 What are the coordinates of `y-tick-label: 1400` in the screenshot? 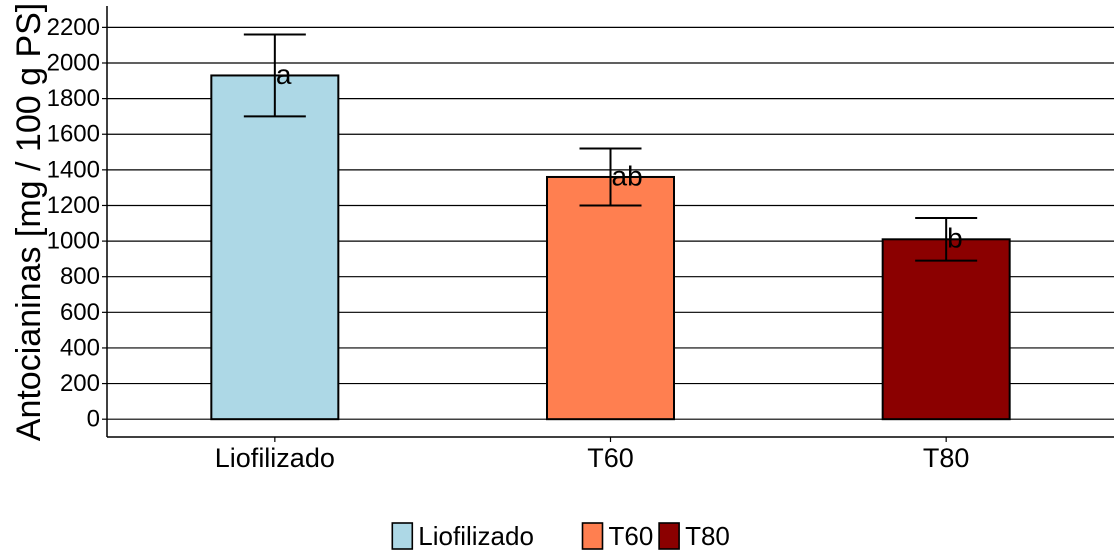 It's located at (73, 169).